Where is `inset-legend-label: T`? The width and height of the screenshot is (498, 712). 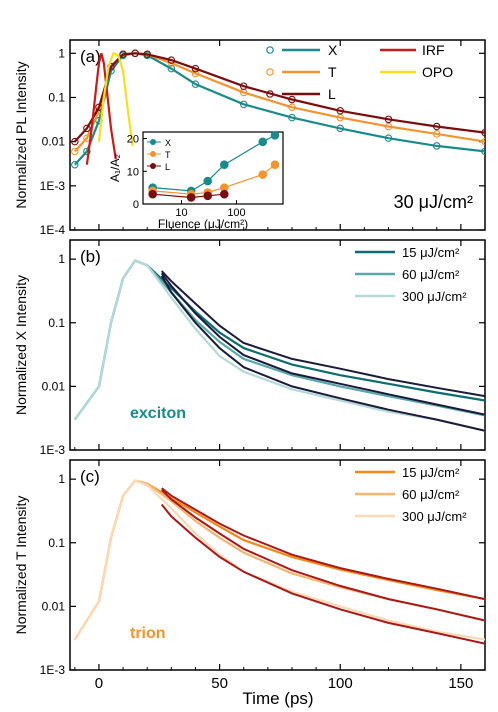 inset-legend-label: T is located at coordinates (168, 155).